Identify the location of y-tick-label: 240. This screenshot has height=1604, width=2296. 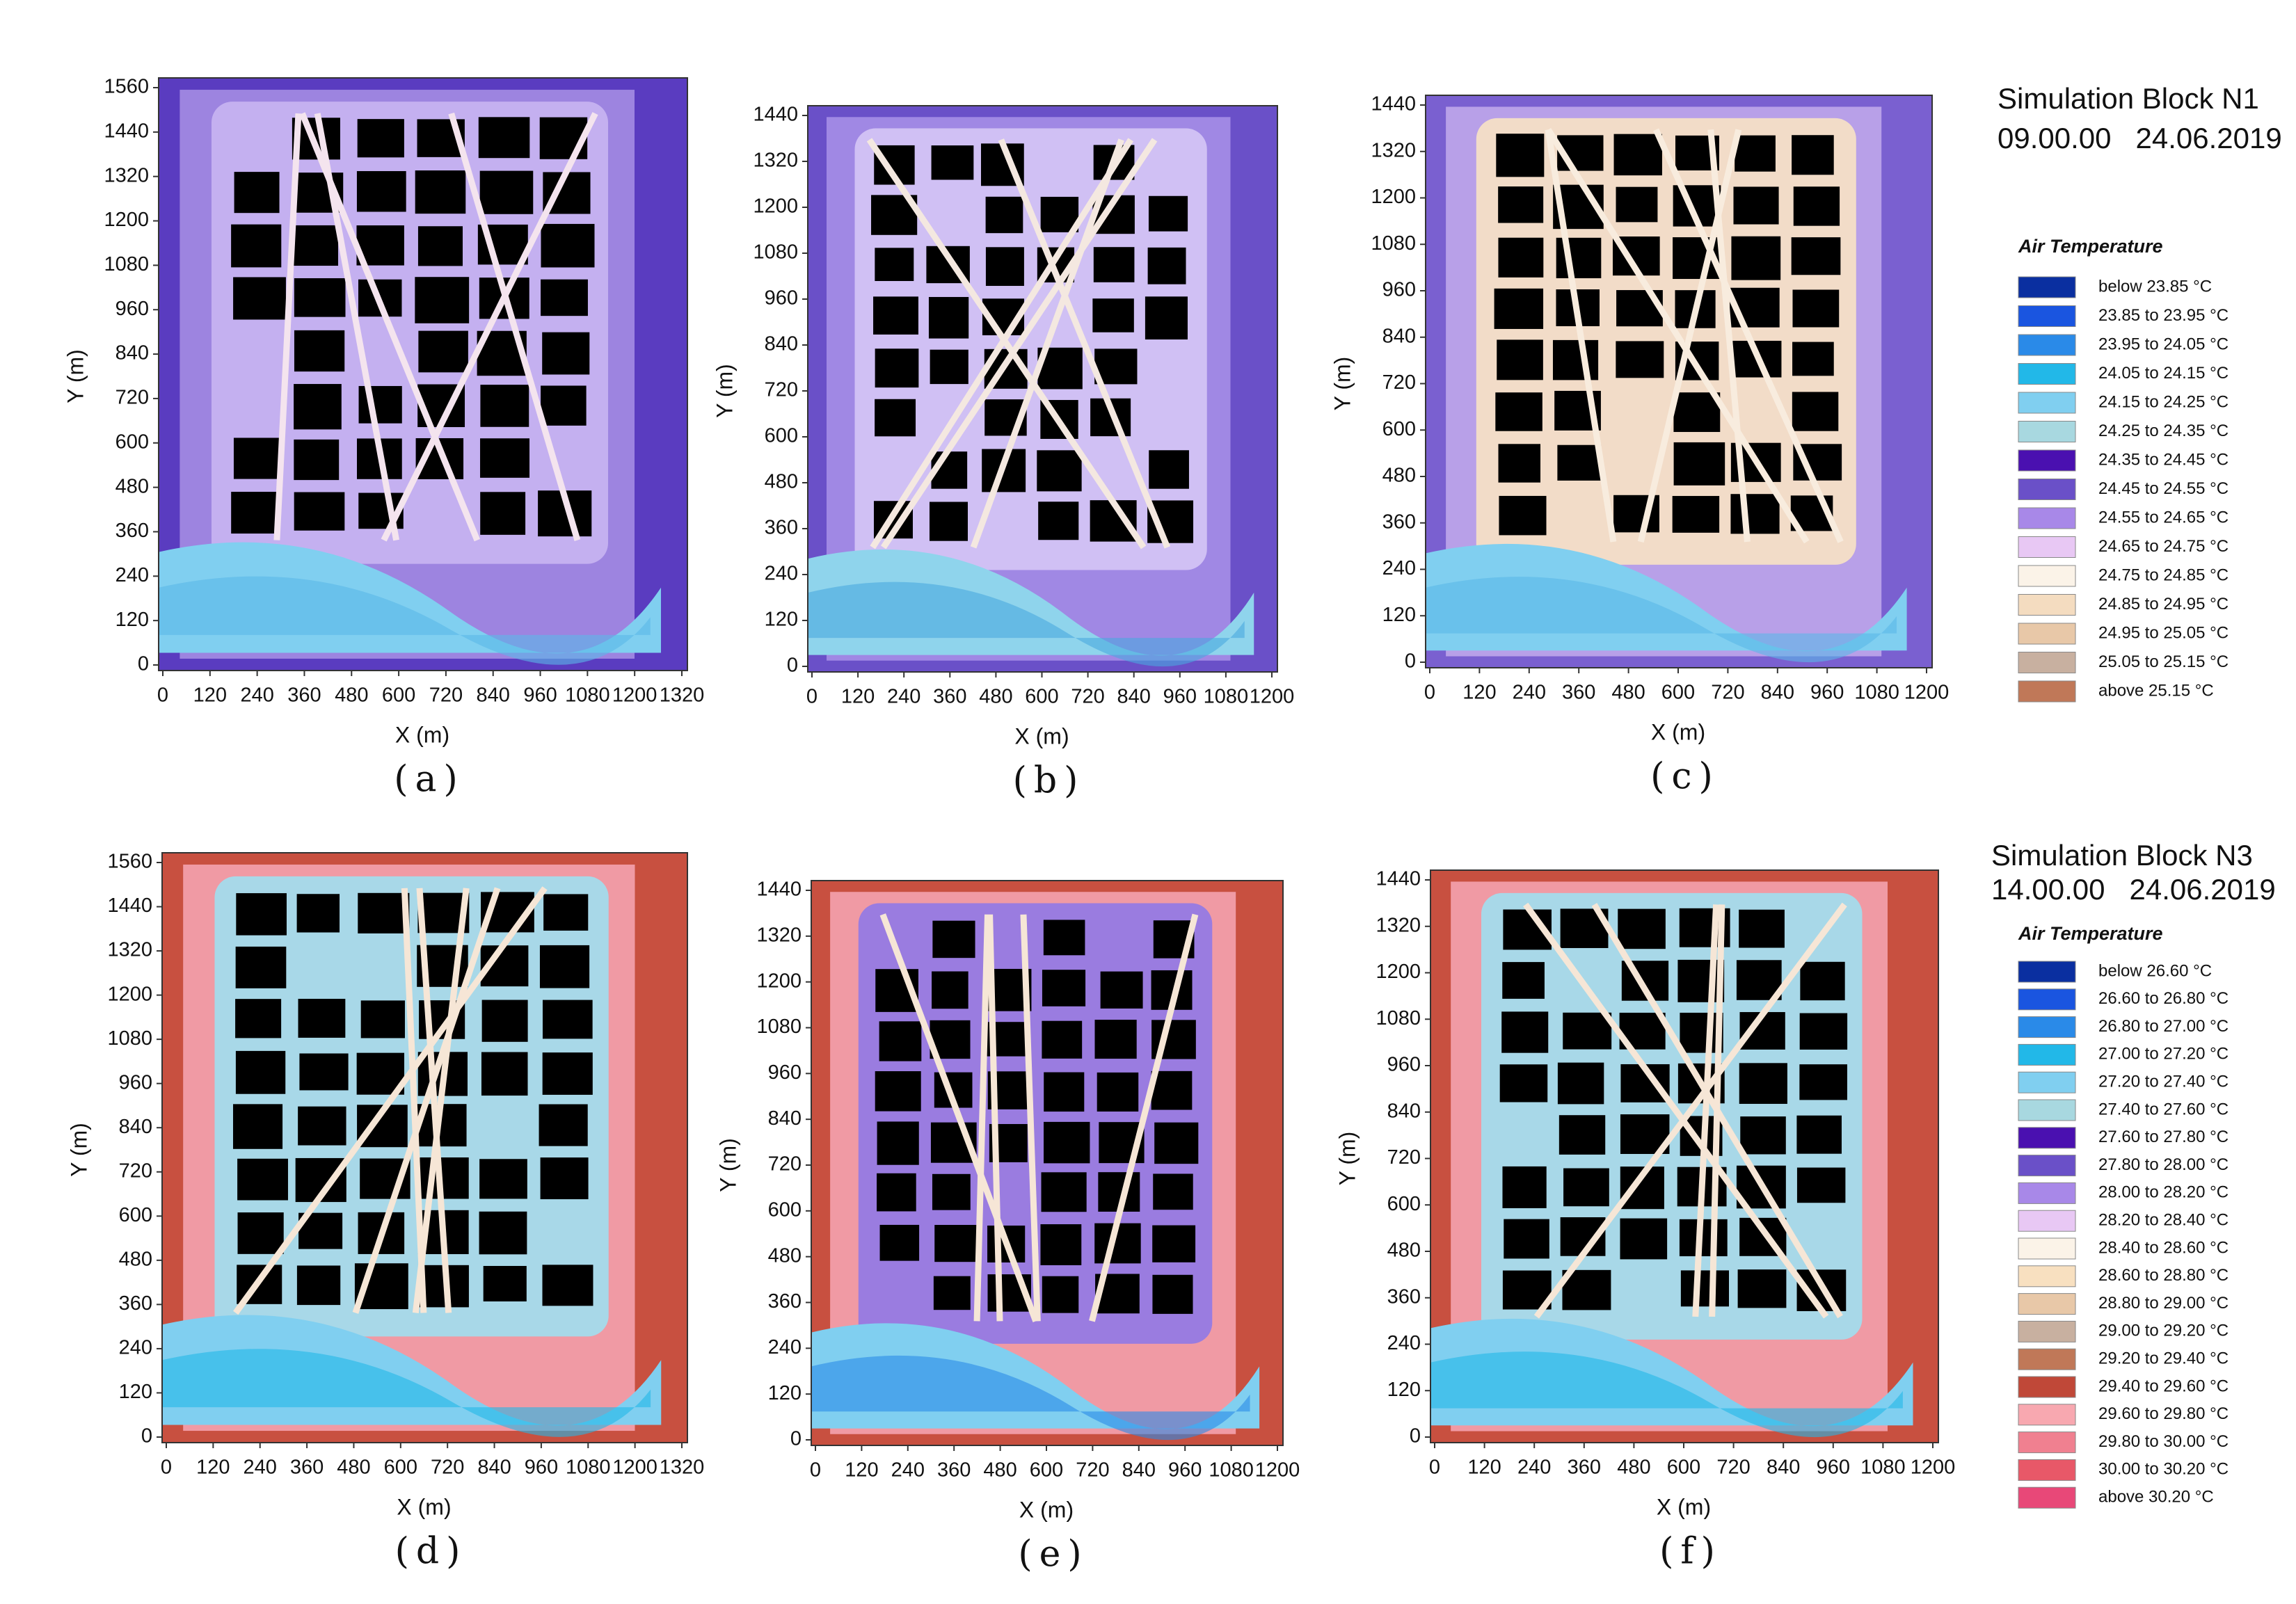
(781, 574).